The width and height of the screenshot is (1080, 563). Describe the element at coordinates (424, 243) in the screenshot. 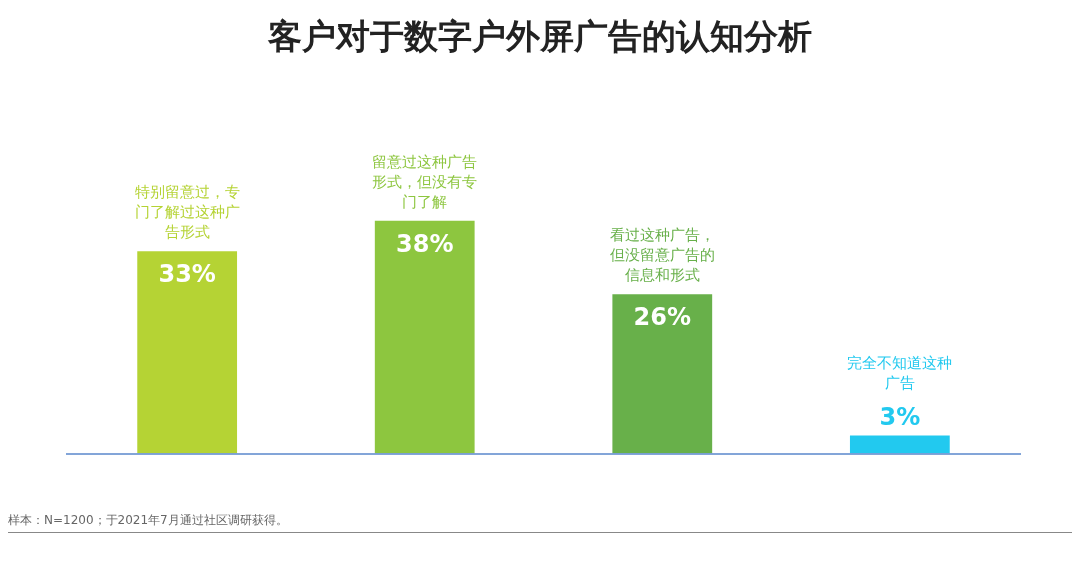

I see `data-label: 38%` at that location.